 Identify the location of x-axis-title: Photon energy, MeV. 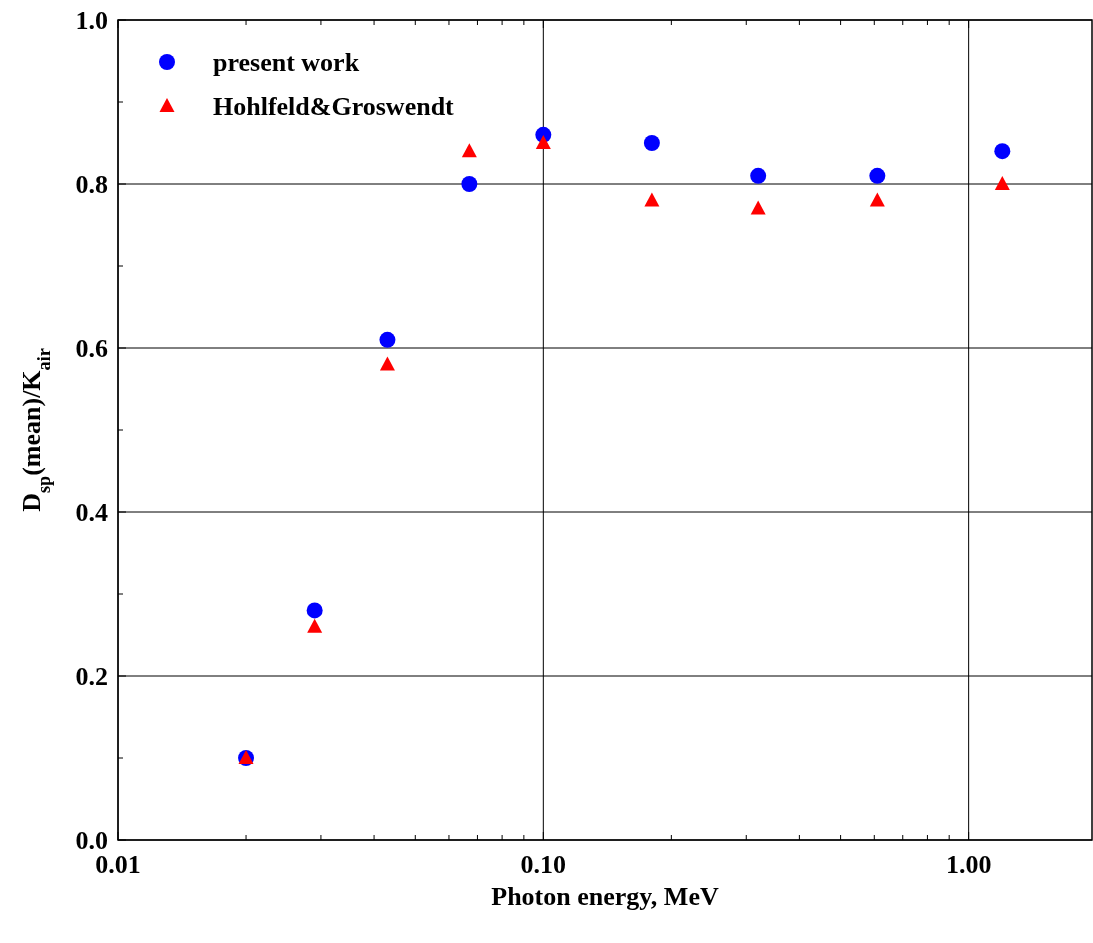
(605, 896).